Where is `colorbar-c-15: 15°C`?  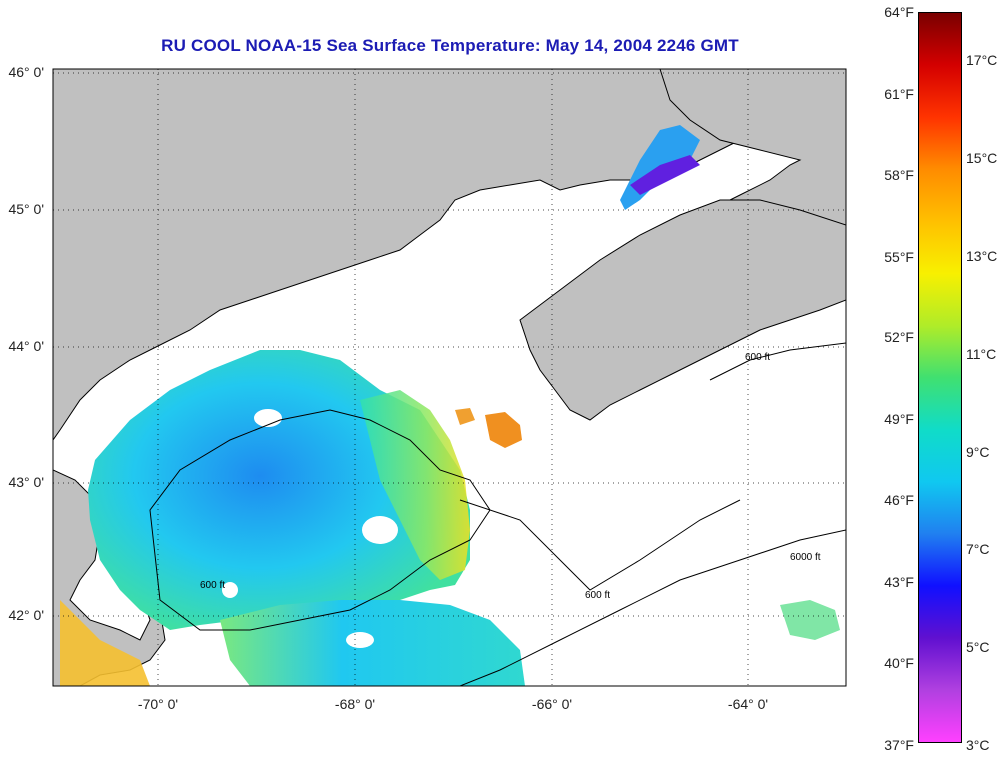
colorbar-c-15: 15°C is located at coordinates (982, 158).